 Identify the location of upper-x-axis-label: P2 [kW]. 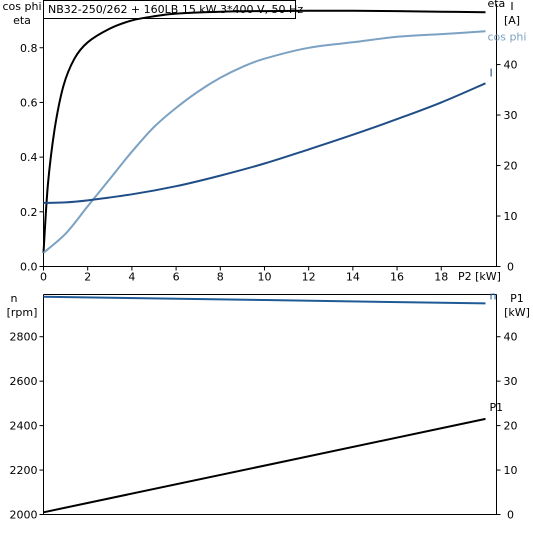
(479, 276).